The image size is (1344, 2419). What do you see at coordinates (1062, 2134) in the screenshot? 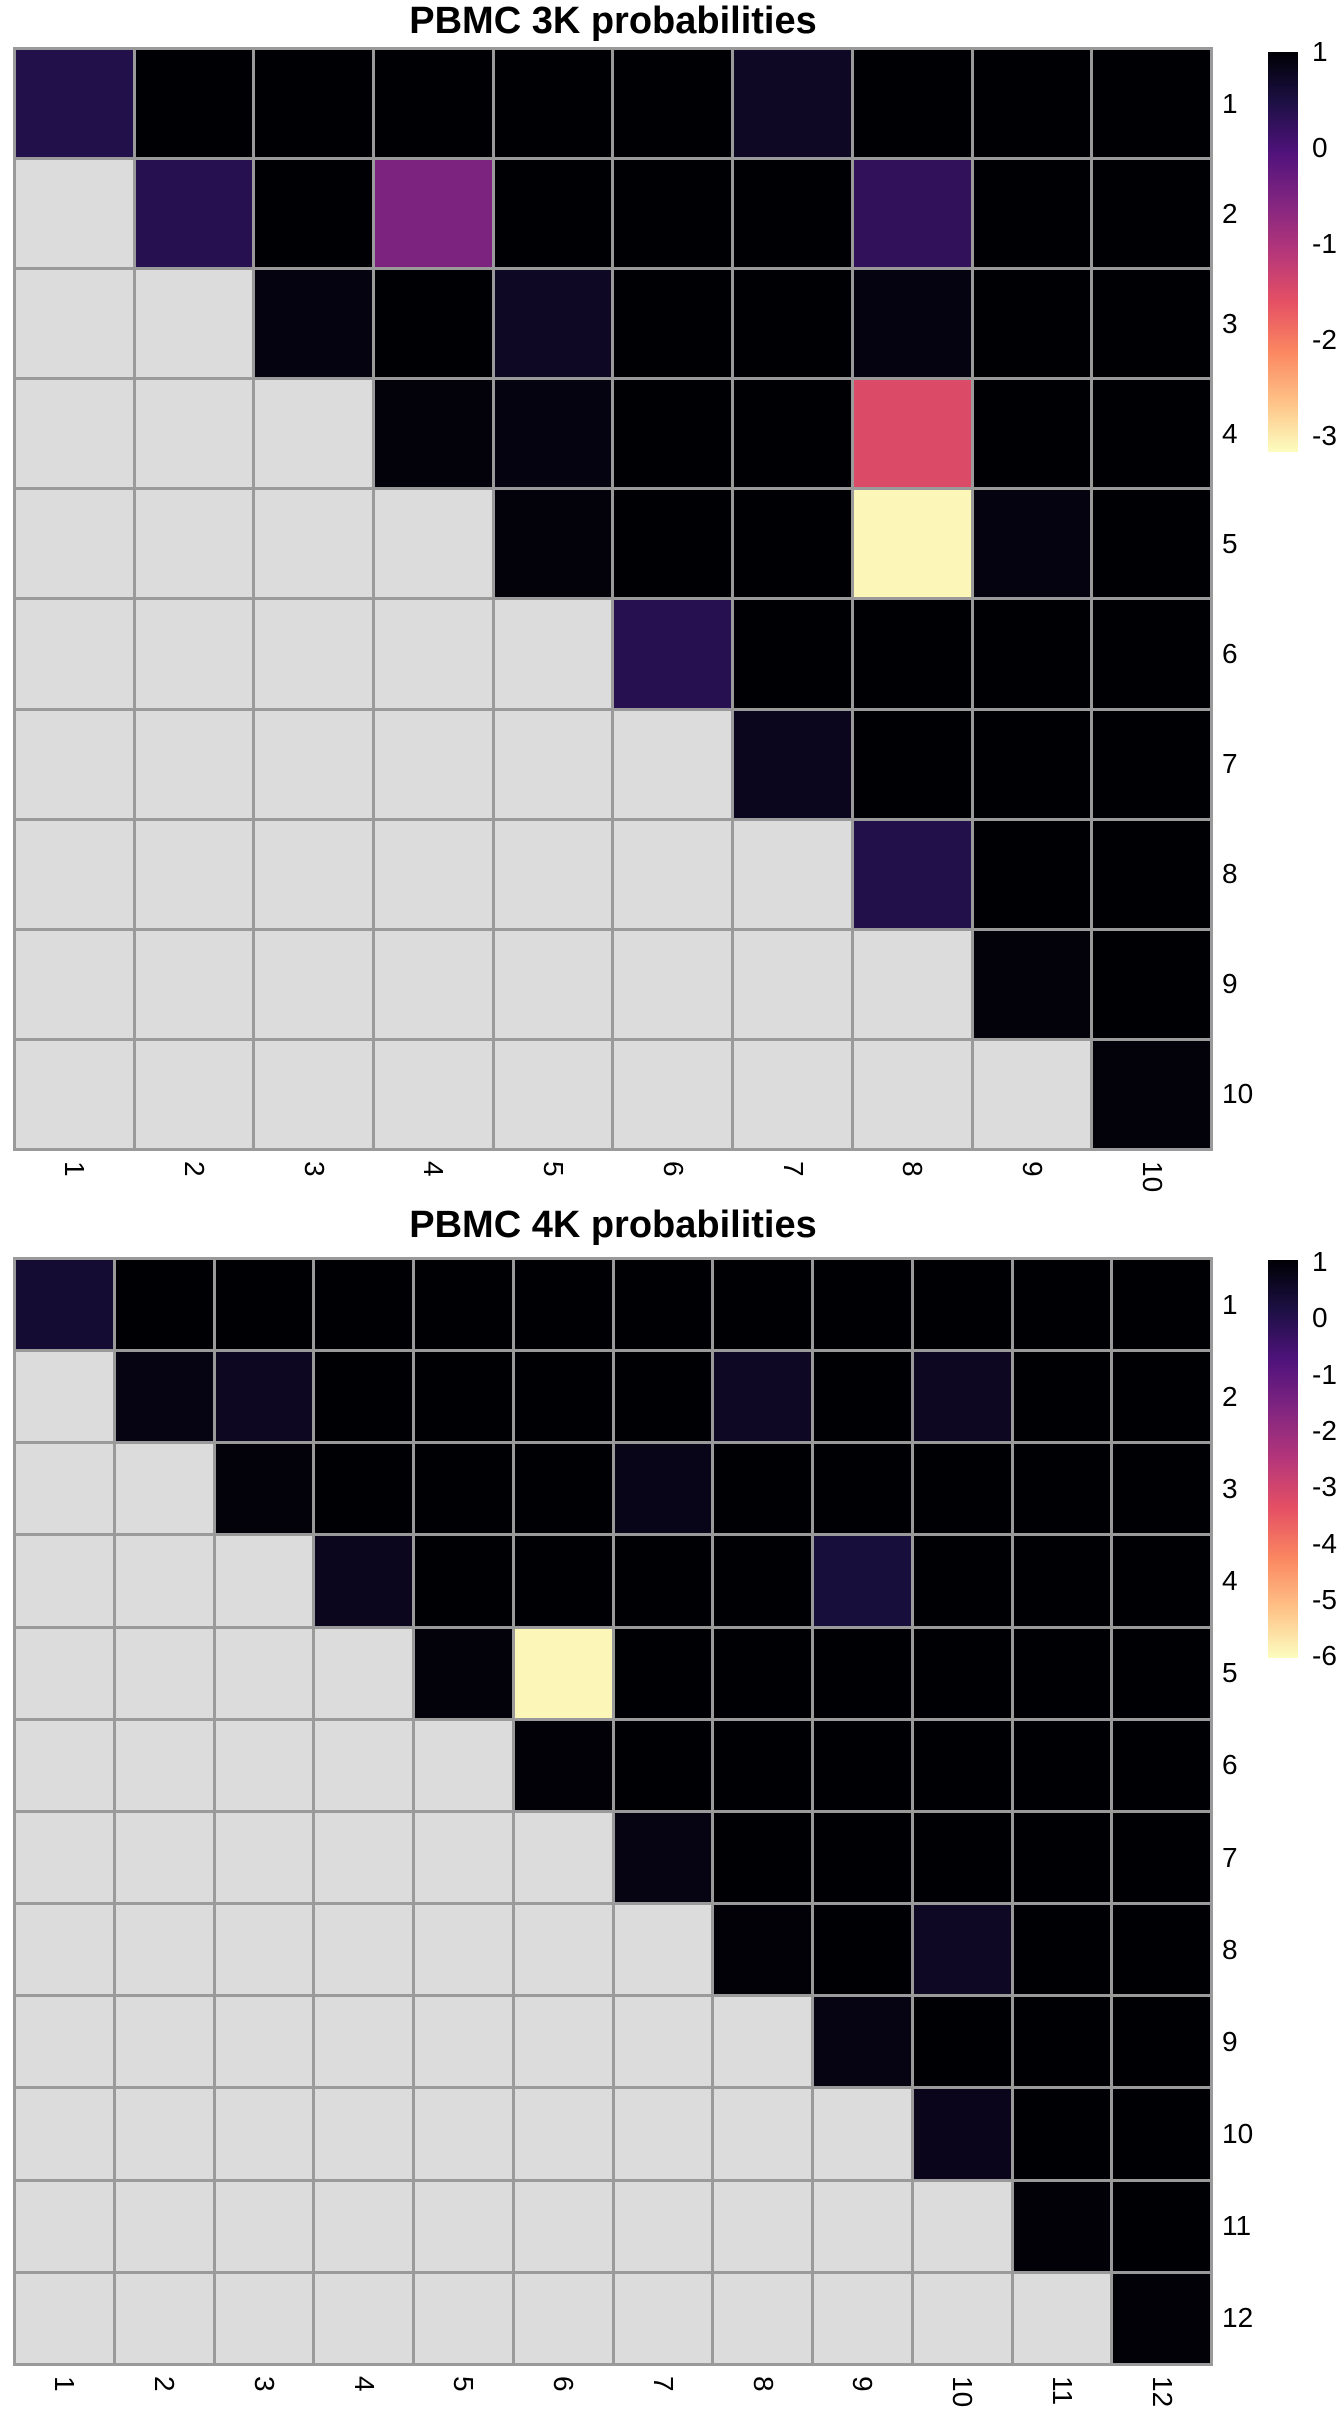
I see `heatmap-cell-r10c11` at bounding box center [1062, 2134].